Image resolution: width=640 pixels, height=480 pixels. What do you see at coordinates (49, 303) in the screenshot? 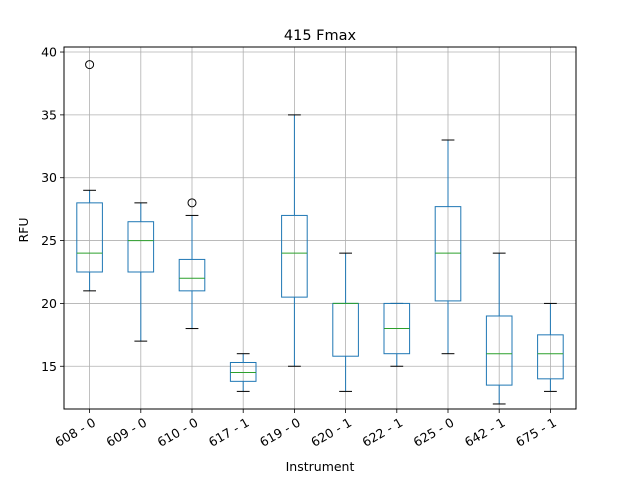
I see `y-tick-label: 20` at bounding box center [49, 303].